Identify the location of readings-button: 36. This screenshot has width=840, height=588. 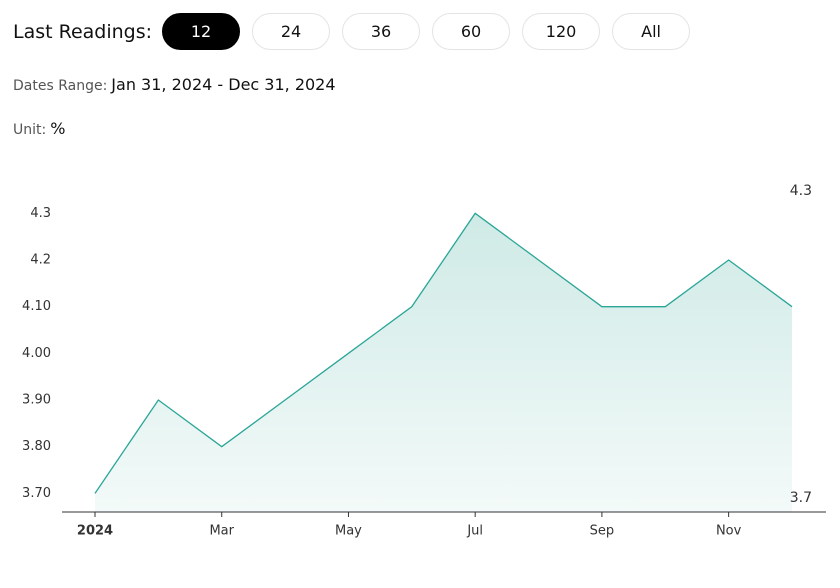
(381, 31).